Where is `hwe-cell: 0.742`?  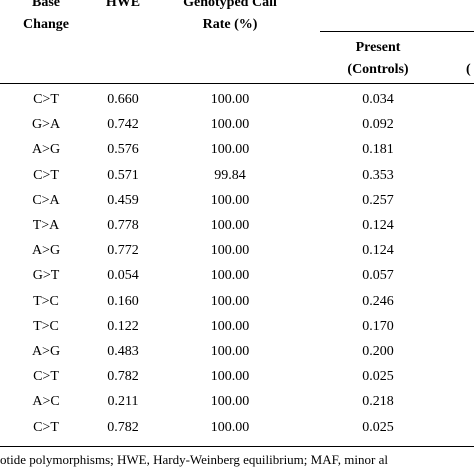 hwe-cell: 0.742 is located at coordinates (123, 125).